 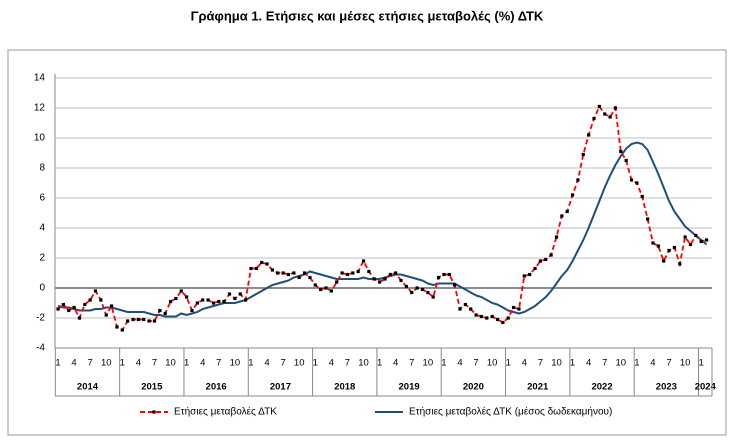 I want to click on legend-label: Ετήσιες μεταβολές ΔΤΚ, so click(x=225, y=412).